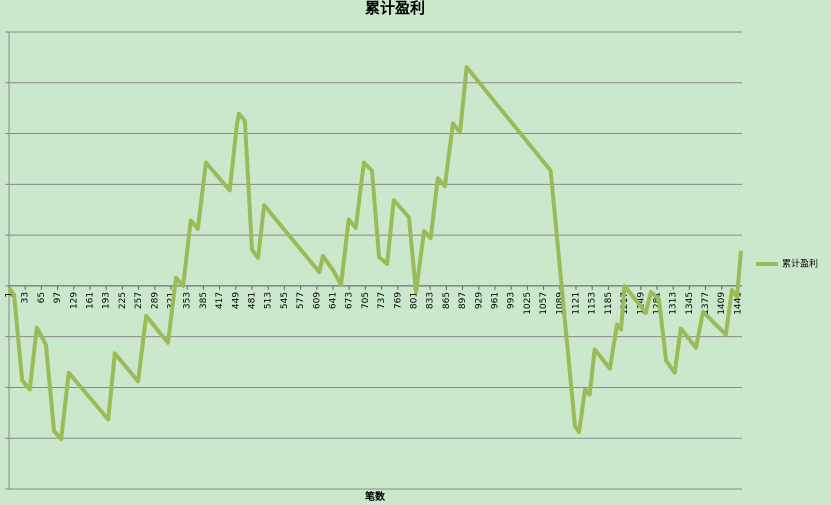  What do you see at coordinates (74, 300) in the screenshot?
I see `x-tick-label: 129` at bounding box center [74, 300].